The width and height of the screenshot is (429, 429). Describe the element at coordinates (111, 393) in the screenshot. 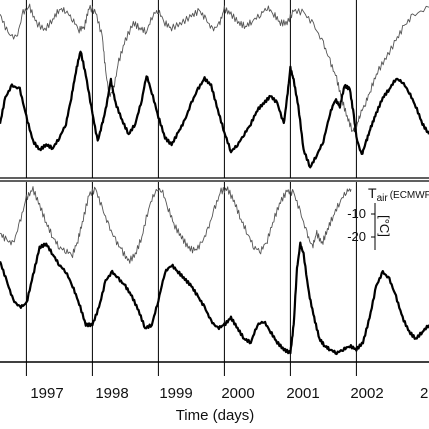

I see `x-tick-label: 1998` at that location.